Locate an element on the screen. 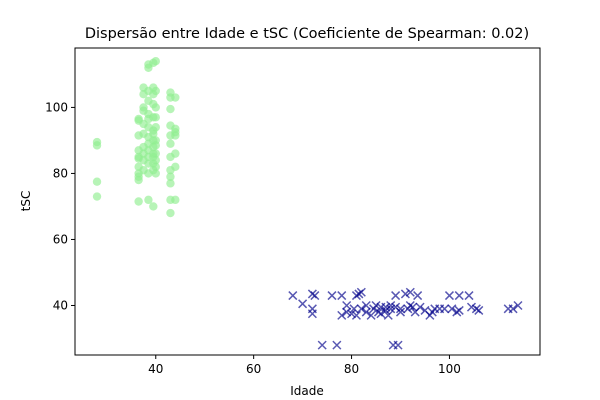 The width and height of the screenshot is (600, 400). y-tick-label: 60 is located at coordinates (60, 239).